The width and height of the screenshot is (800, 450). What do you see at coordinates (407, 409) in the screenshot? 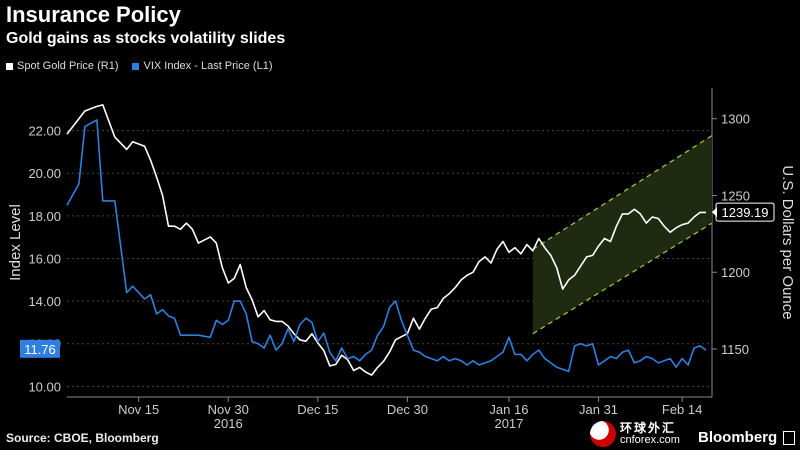
I see `x-tick-label: Dec 30` at bounding box center [407, 409].